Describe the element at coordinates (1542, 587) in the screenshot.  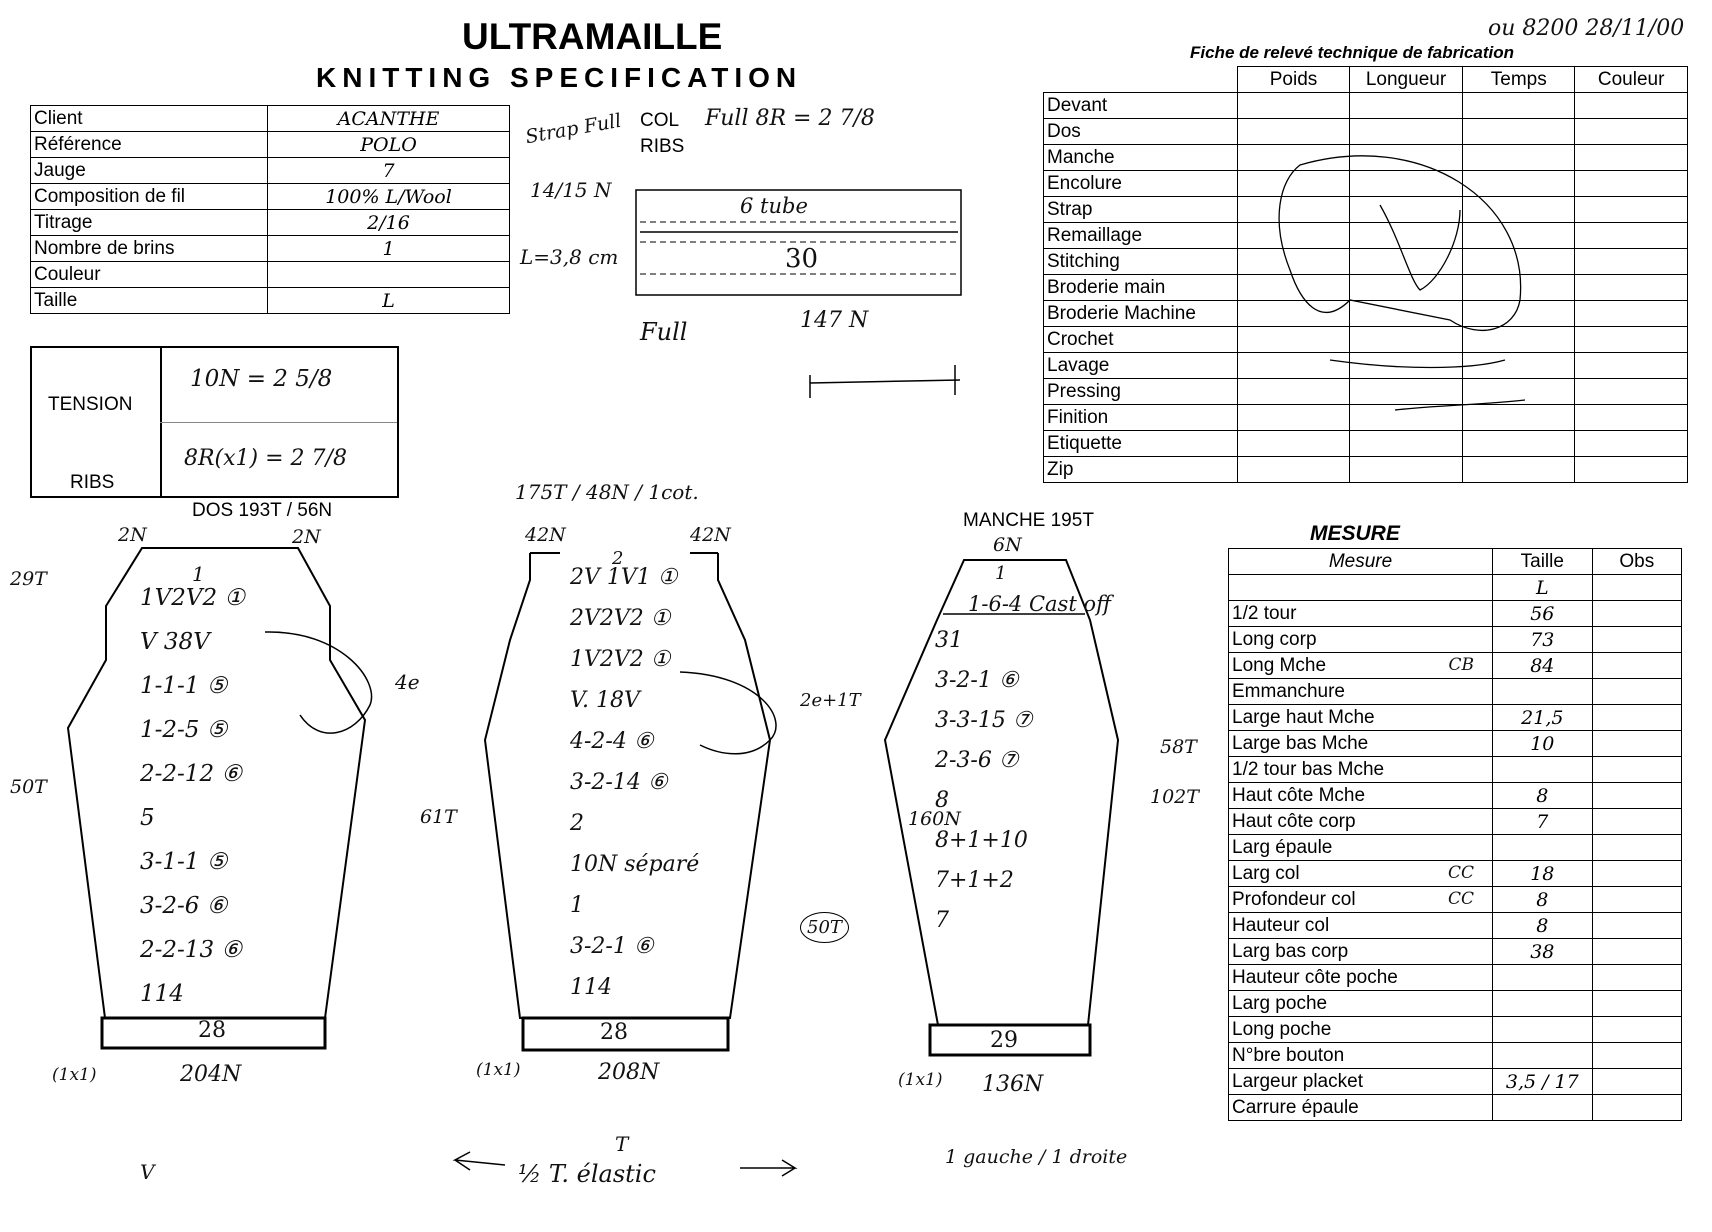
I see `mesure-taille: L` at that location.